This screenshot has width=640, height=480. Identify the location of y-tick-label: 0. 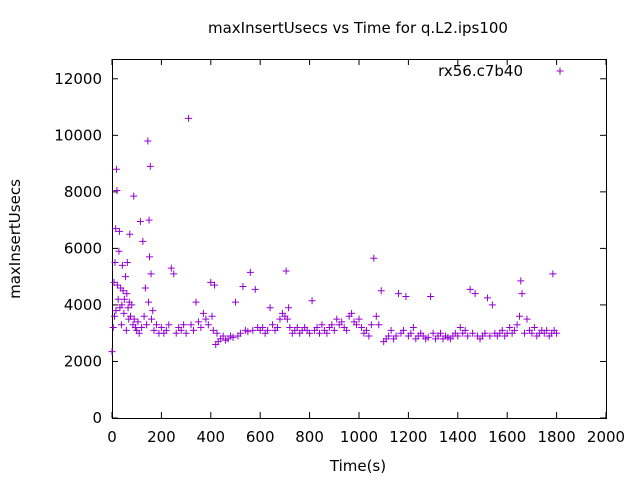
(97, 418).